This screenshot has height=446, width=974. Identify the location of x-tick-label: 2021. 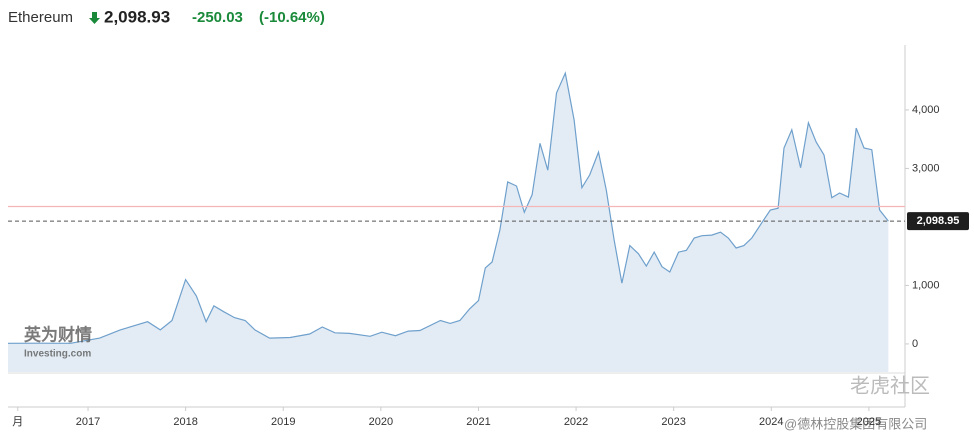
(478, 422).